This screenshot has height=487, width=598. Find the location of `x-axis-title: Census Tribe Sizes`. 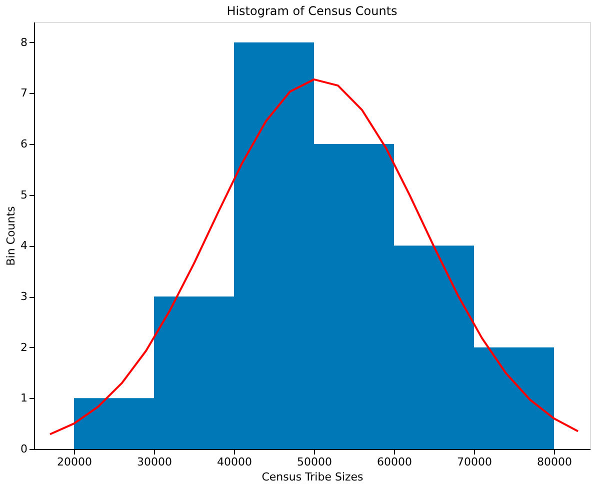

x-axis-title: Census Tribe Sizes is located at coordinates (313, 477).